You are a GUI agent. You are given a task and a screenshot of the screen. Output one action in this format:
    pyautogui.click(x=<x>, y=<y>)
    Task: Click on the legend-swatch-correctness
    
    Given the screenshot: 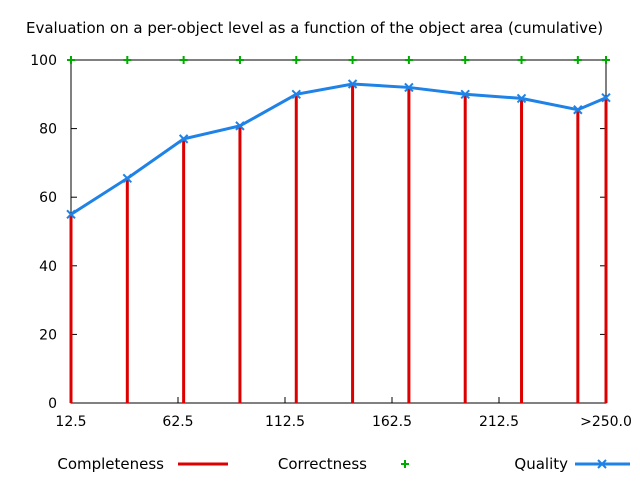 What is the action you would take?
    pyautogui.click(x=405, y=464)
    